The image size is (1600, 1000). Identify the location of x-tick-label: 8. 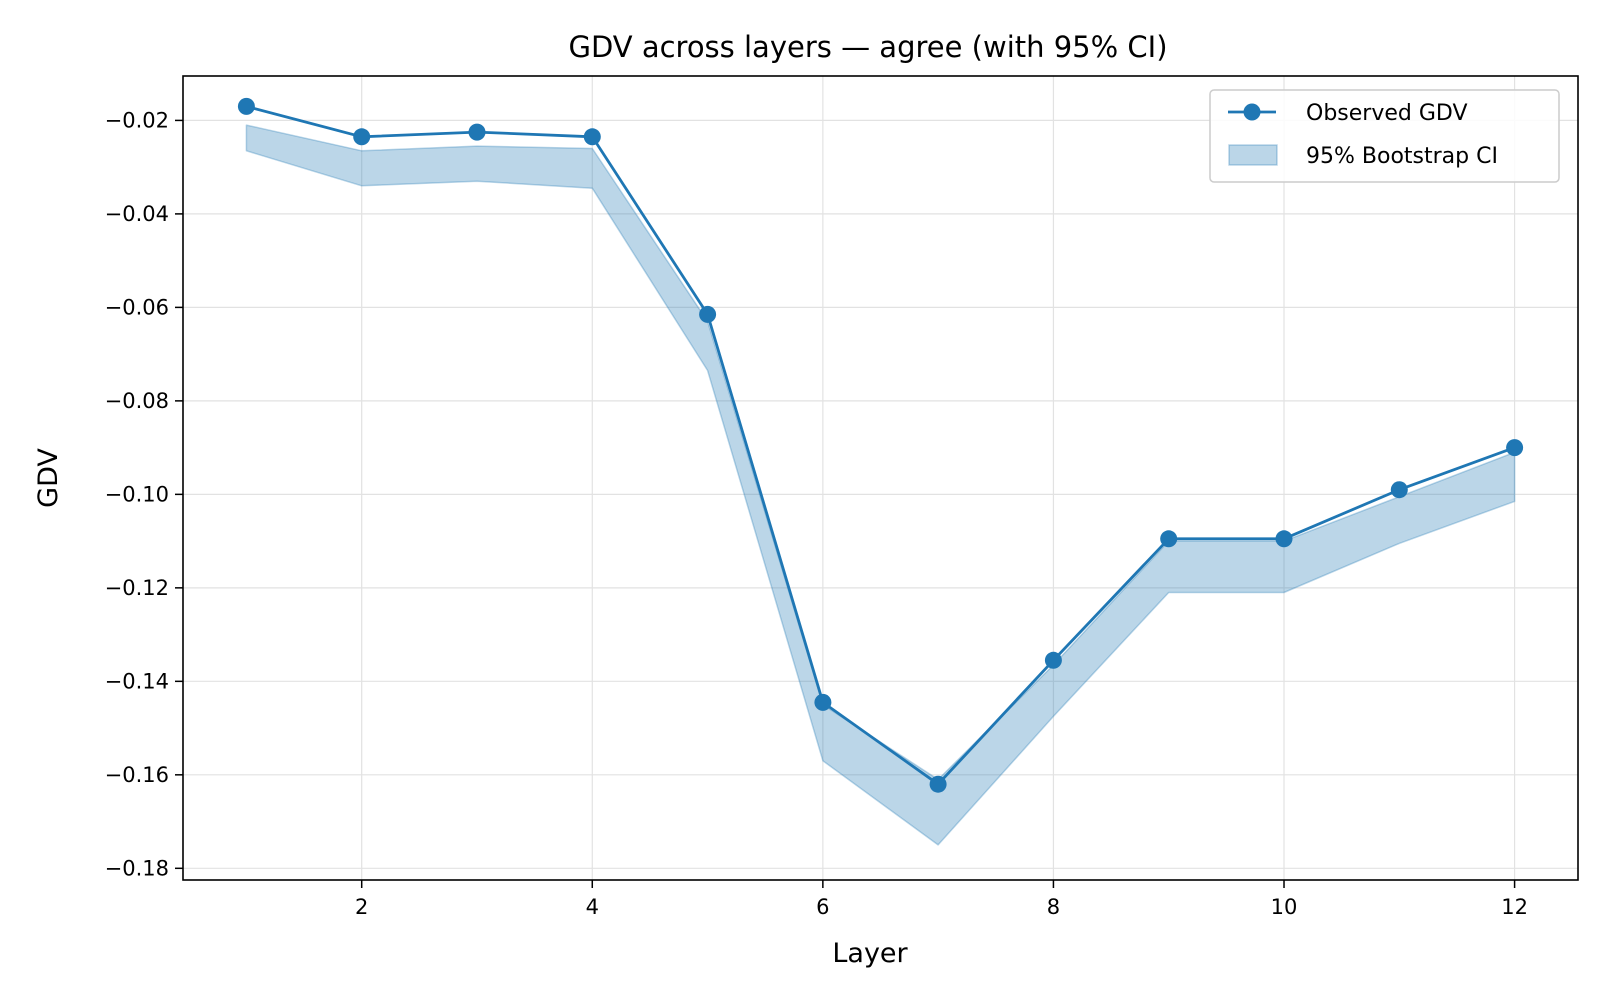
(1053, 907).